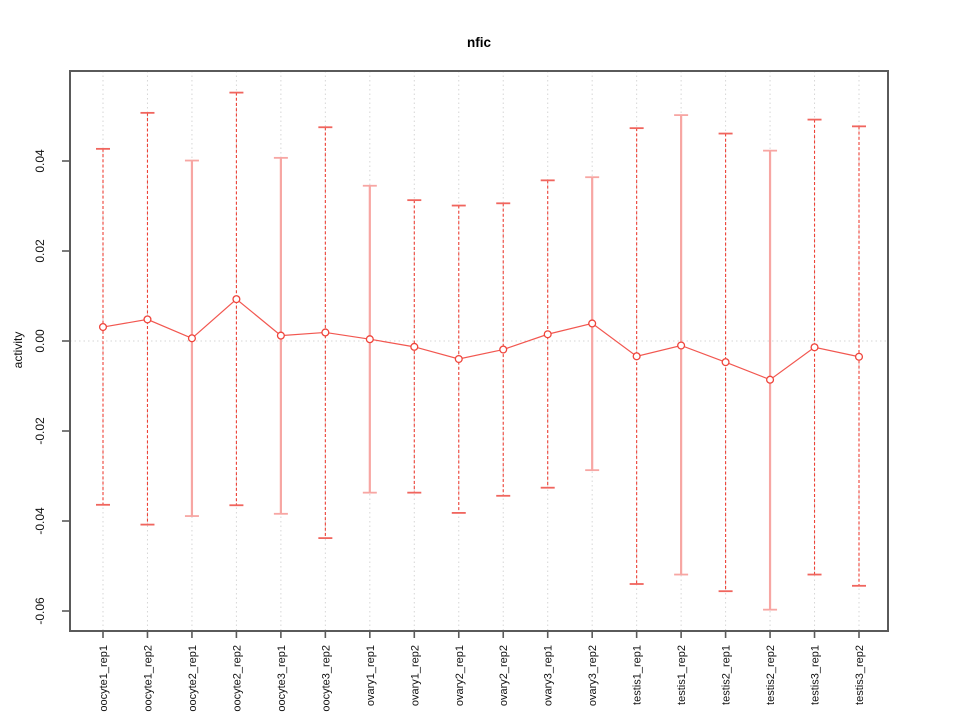 The image size is (960, 720). Describe the element at coordinates (40, 611) in the screenshot. I see `y-tick-label: -0.06` at that location.